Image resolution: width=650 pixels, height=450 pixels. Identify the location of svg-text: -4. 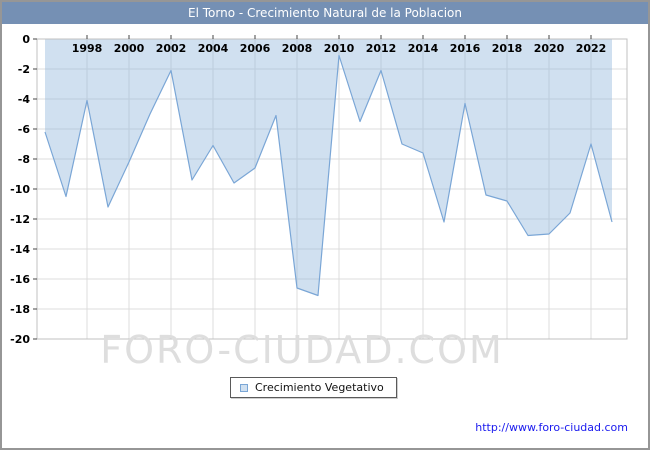
(24, 99).